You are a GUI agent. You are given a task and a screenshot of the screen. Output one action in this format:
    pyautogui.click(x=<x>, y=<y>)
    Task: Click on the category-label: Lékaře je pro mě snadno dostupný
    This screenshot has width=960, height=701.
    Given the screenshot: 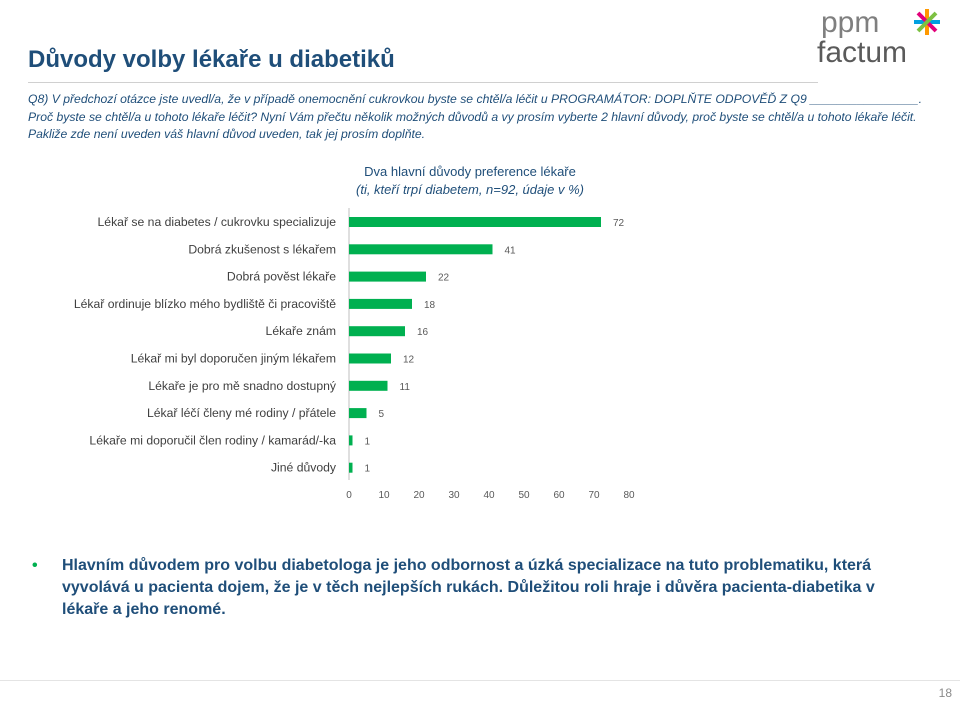 What is the action you would take?
    pyautogui.click(x=242, y=386)
    